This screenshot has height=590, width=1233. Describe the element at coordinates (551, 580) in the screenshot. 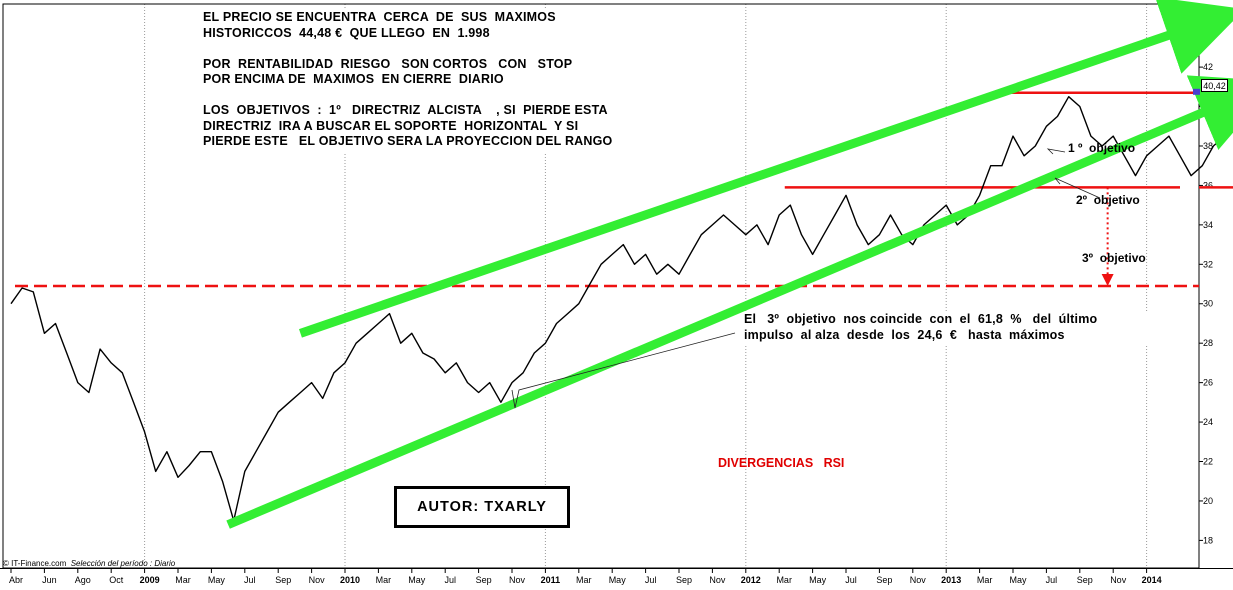

I see `x-tick-label: 2011` at that location.